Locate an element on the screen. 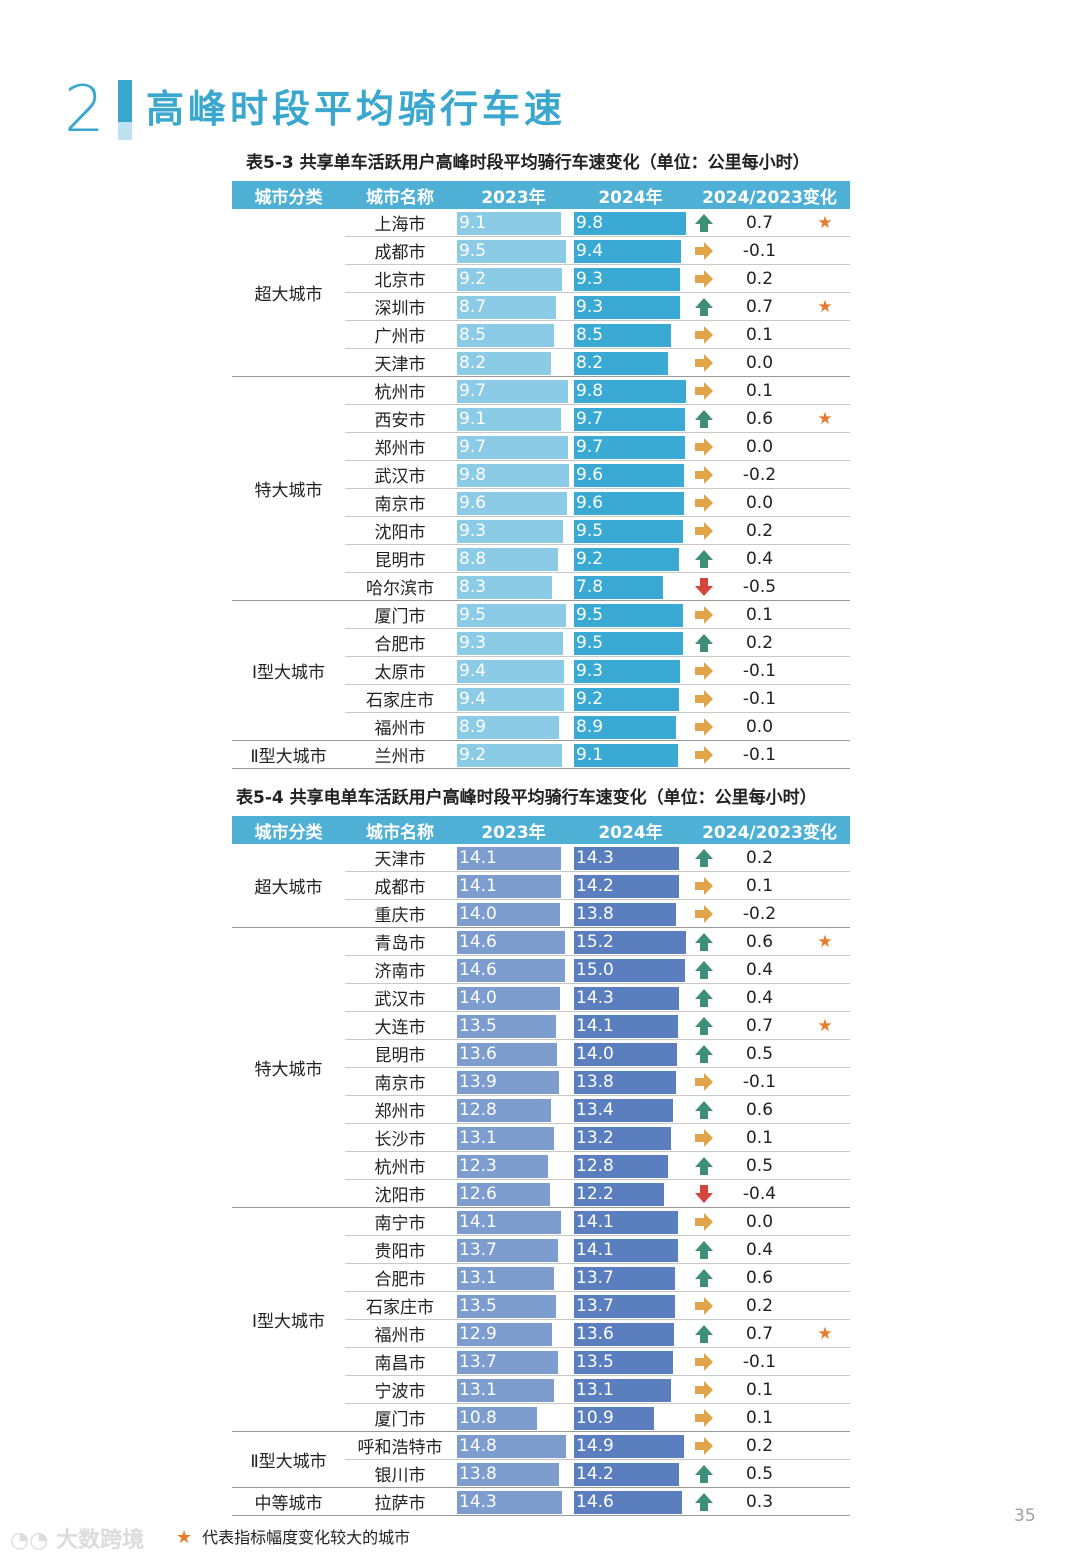 Image resolution: width=1080 pixels, height=1560 pixels. city-name: 福州市 is located at coordinates (400, 726).